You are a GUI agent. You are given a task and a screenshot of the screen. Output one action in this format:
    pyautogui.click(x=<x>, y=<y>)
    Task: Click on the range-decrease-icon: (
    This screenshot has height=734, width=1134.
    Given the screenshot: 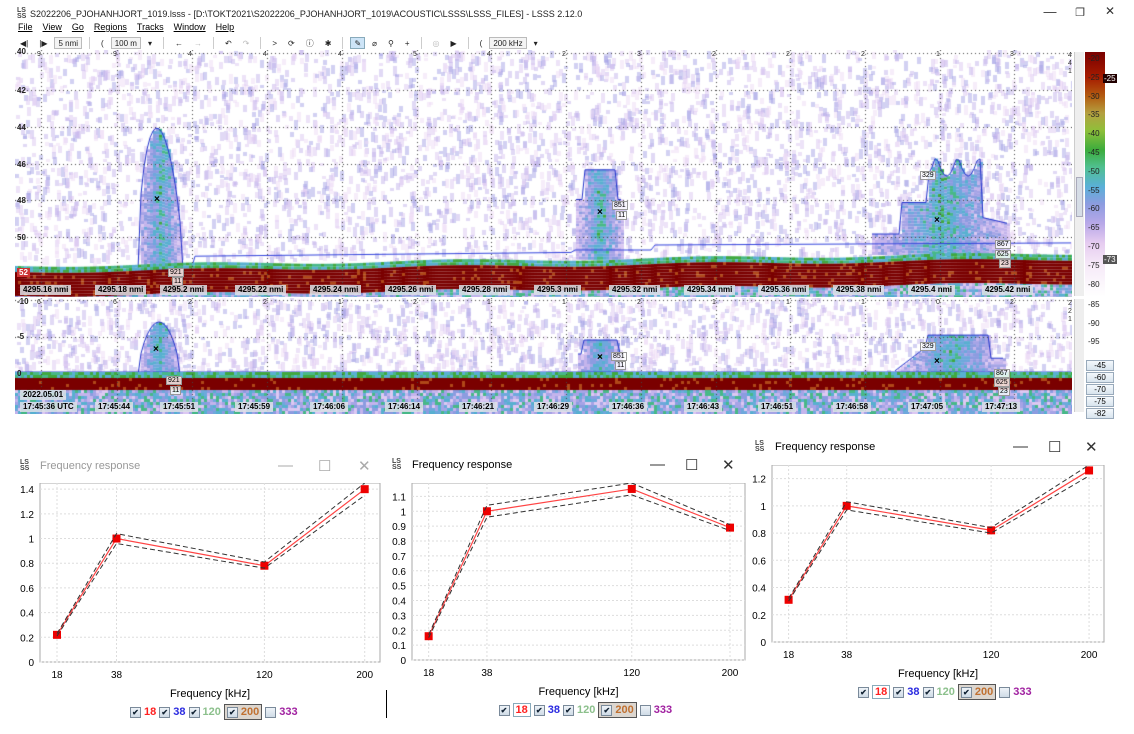 What is the action you would take?
    pyautogui.click(x=102, y=43)
    